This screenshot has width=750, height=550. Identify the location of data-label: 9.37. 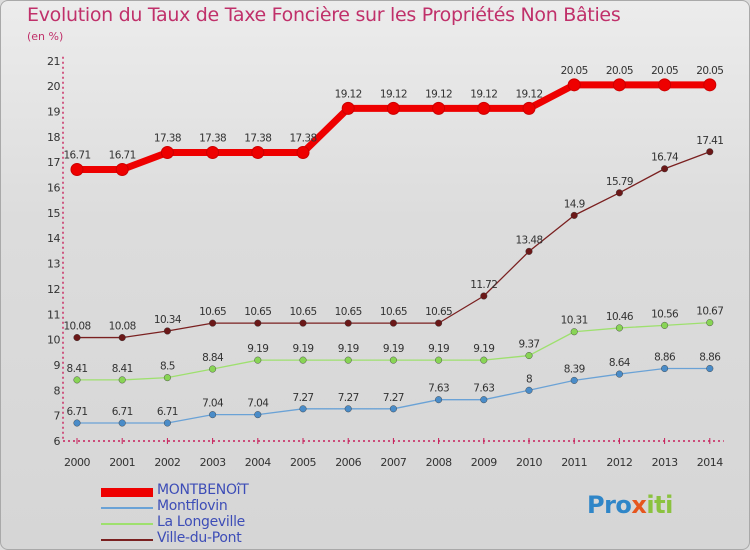
(529, 345).